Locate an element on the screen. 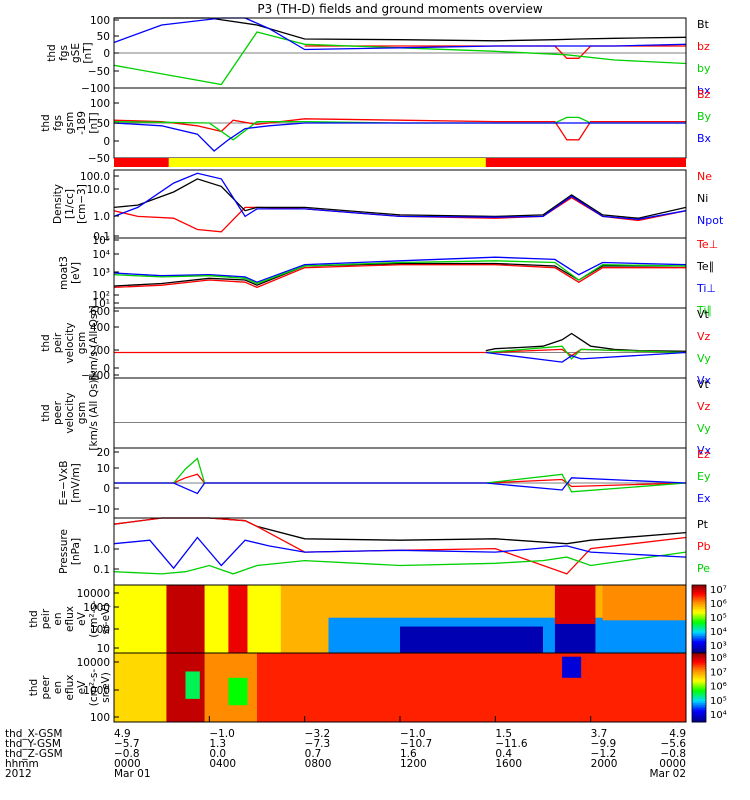  x-tick-label: −3.2 is located at coordinates (318, 734).